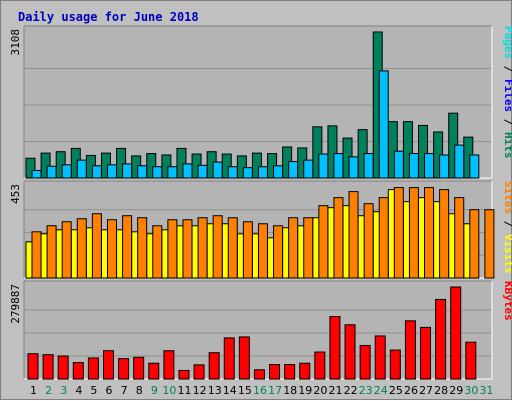 Image resolution: width=512 pixels, height=401 pixels. I want to click on max-label-hits-files-pages: 3108, so click(15, 42).